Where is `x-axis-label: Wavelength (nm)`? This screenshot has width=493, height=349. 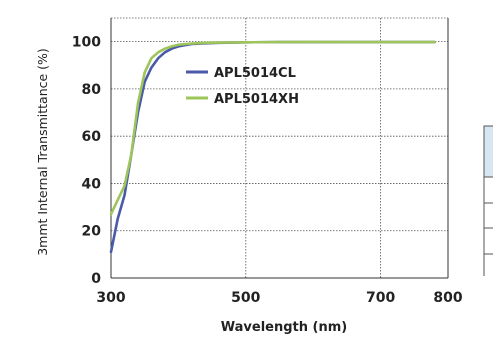 x-axis-label: Wavelength (nm) is located at coordinates (284, 327).